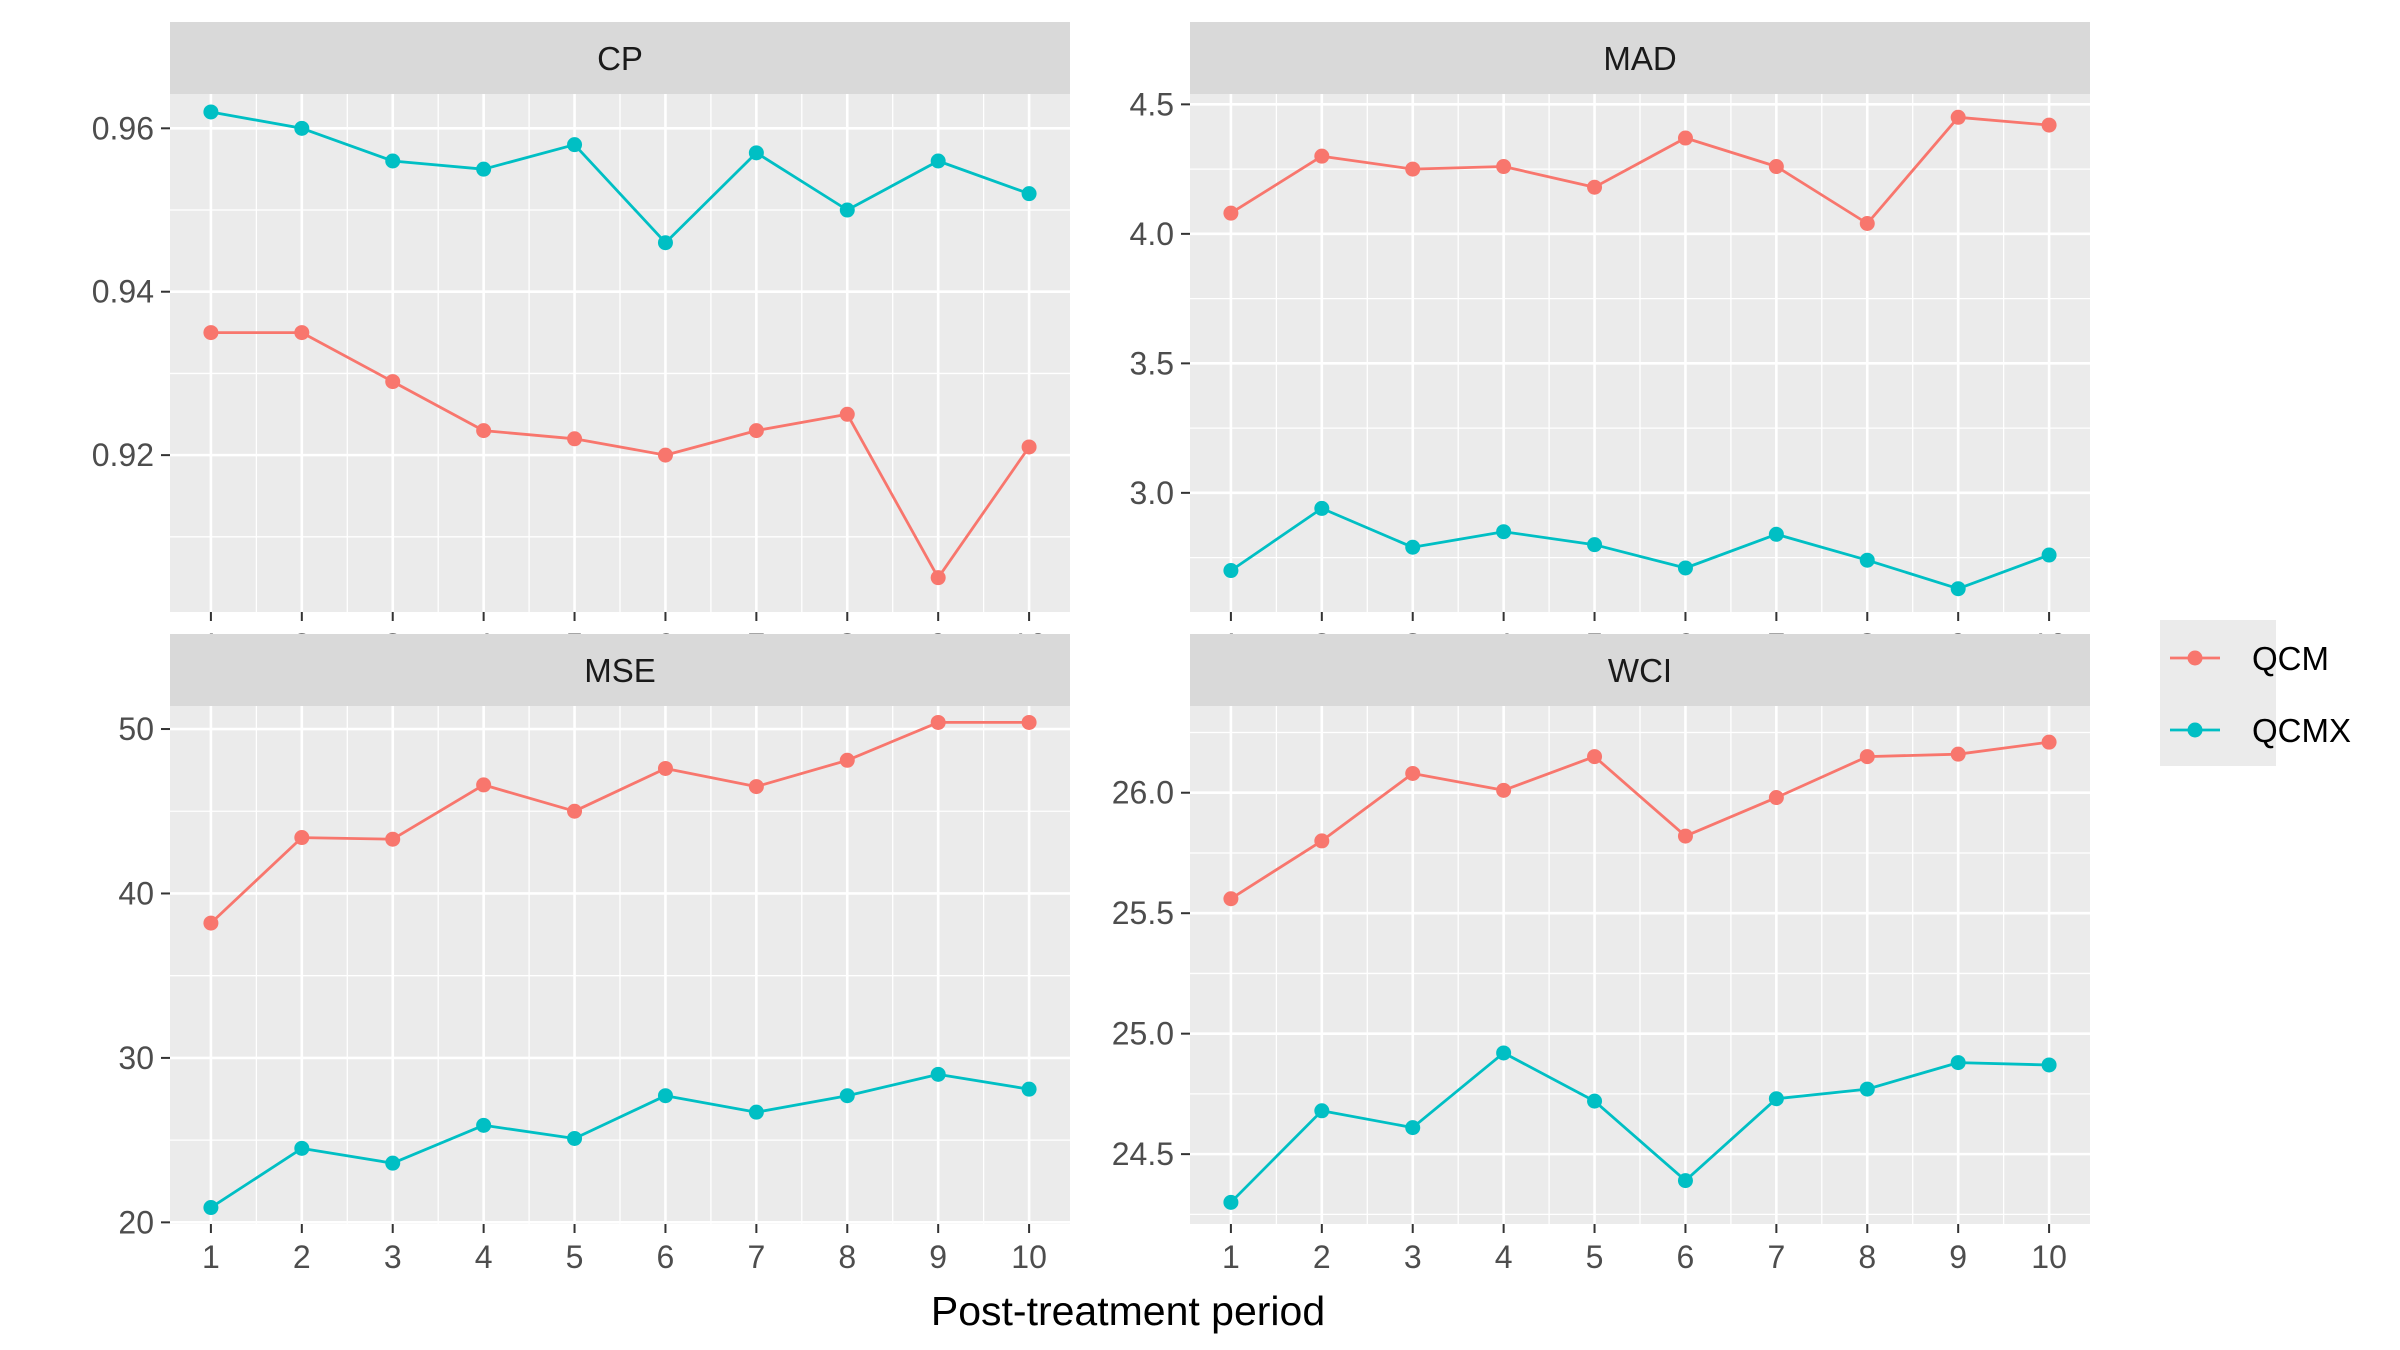 The height and width of the screenshot is (1350, 2400). I want to click on x-tick-label: 3, so click(1413, 1257).